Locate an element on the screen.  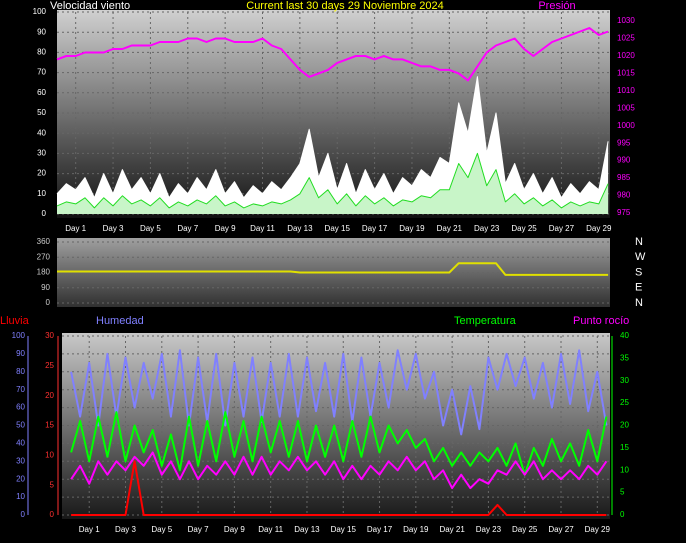
y2-tick-label: 30 is located at coordinates (624, 380).